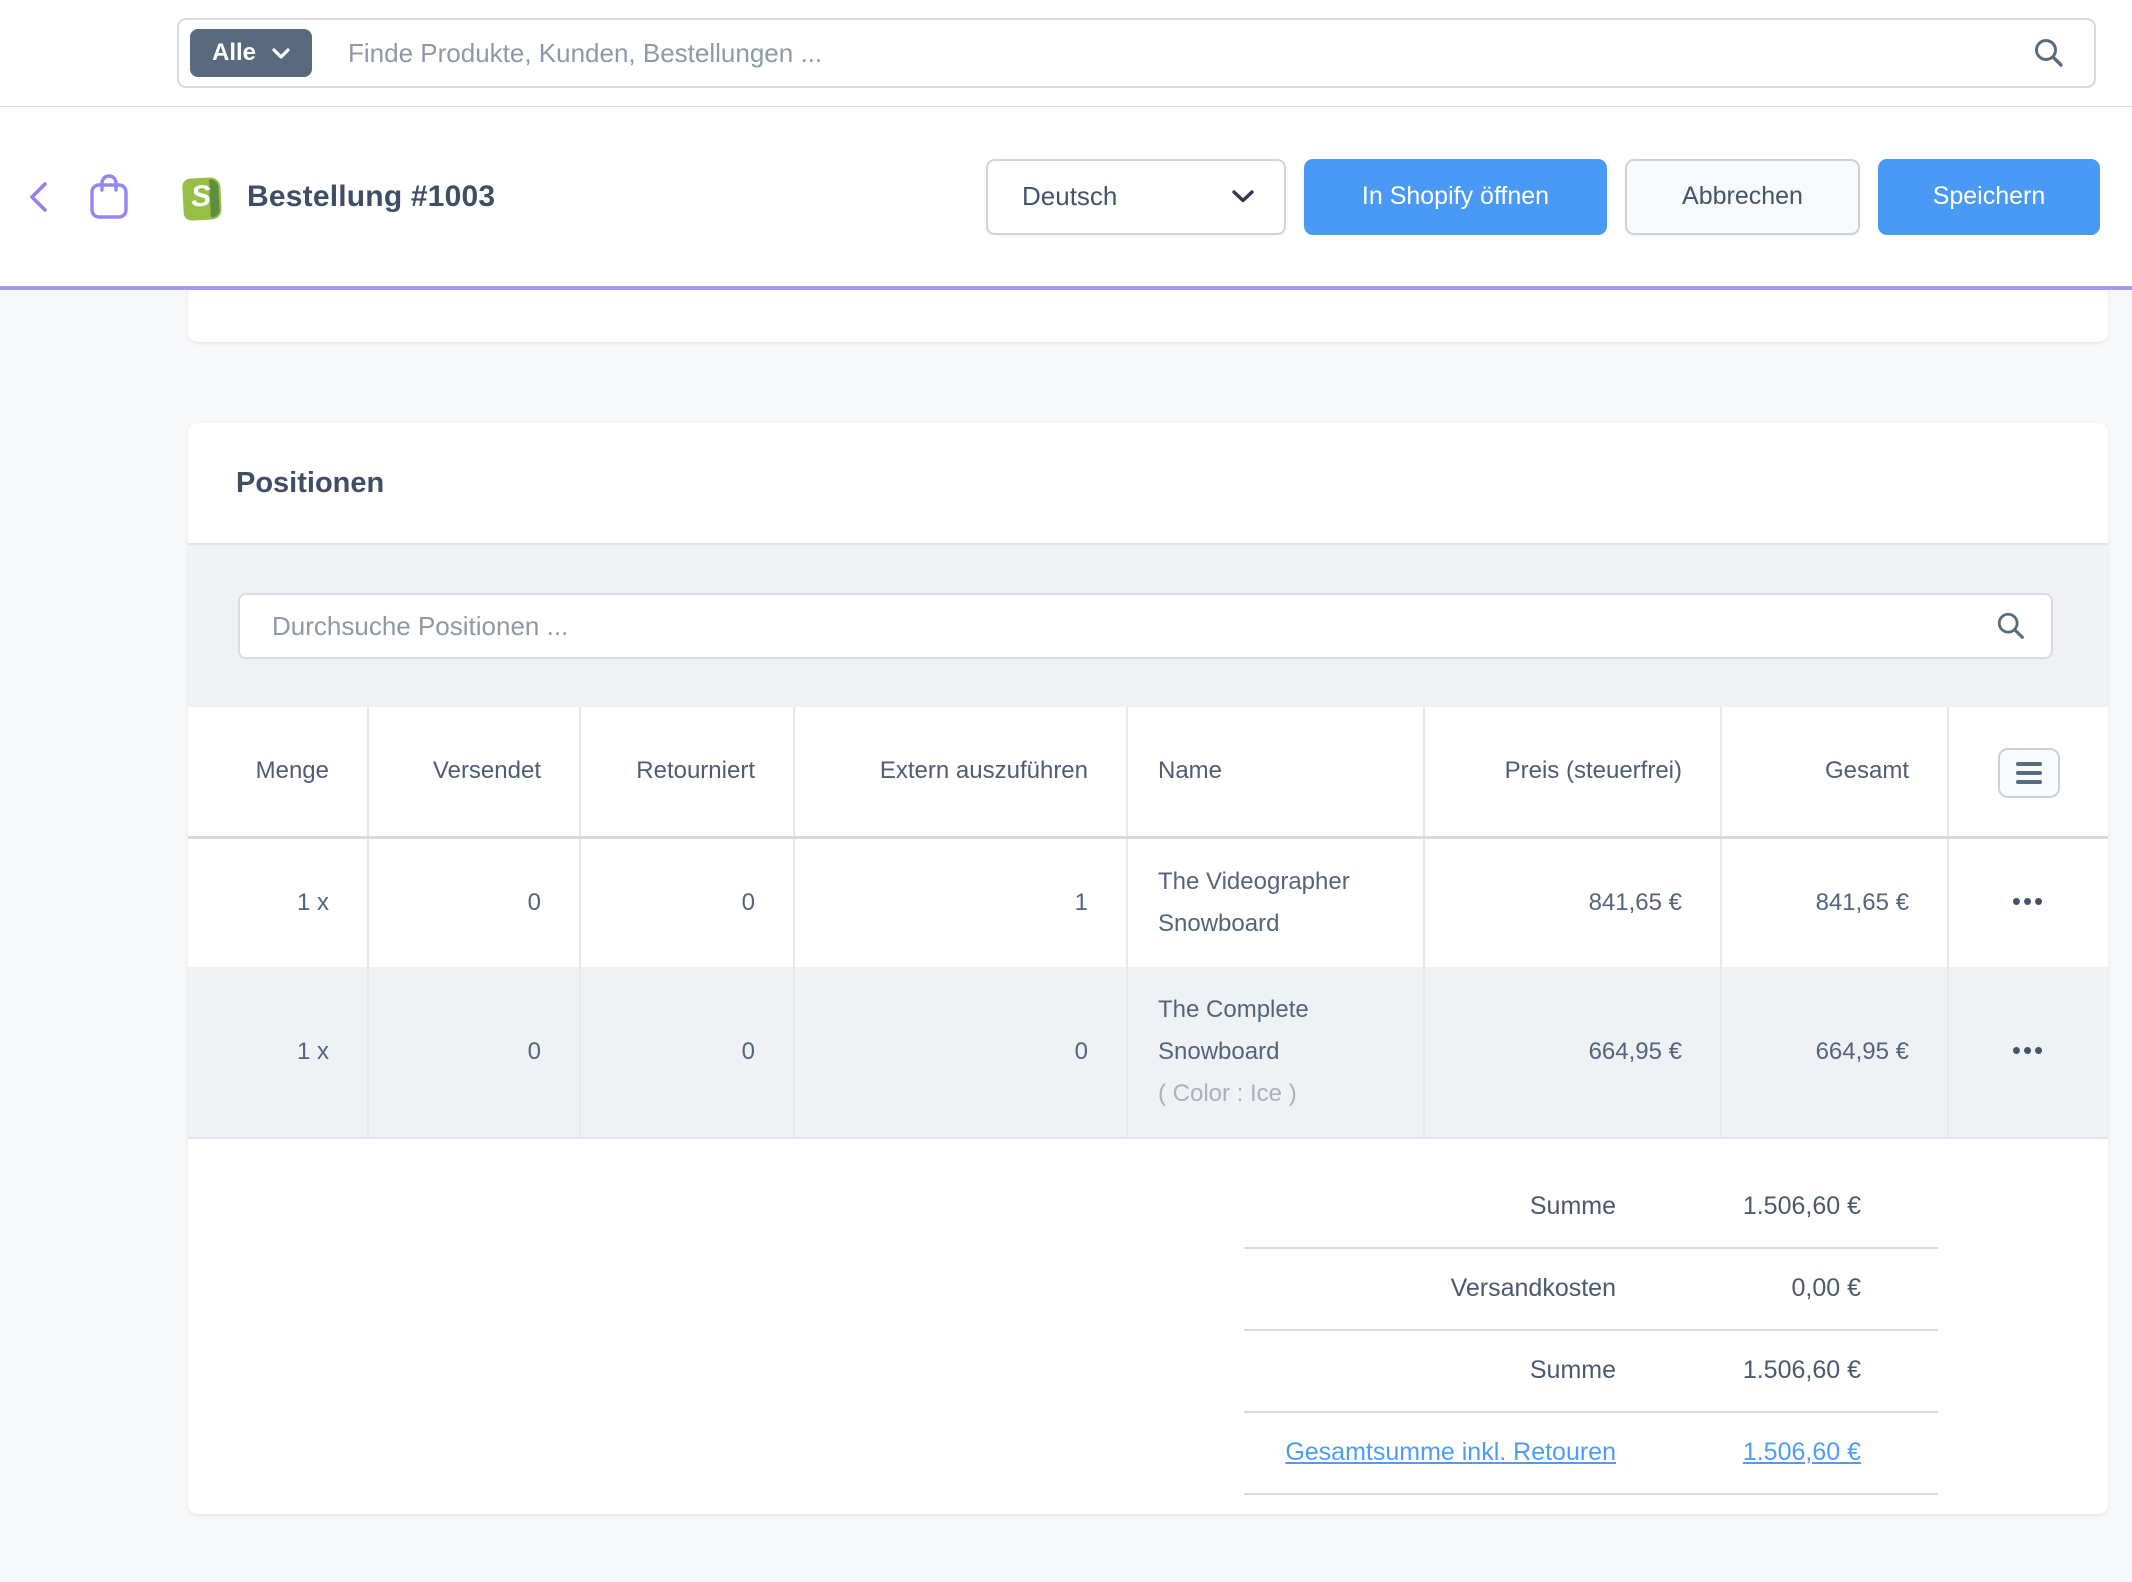  Describe the element at coordinates (234, 52) in the screenshot. I see `search-scope-label: Alle` at that location.